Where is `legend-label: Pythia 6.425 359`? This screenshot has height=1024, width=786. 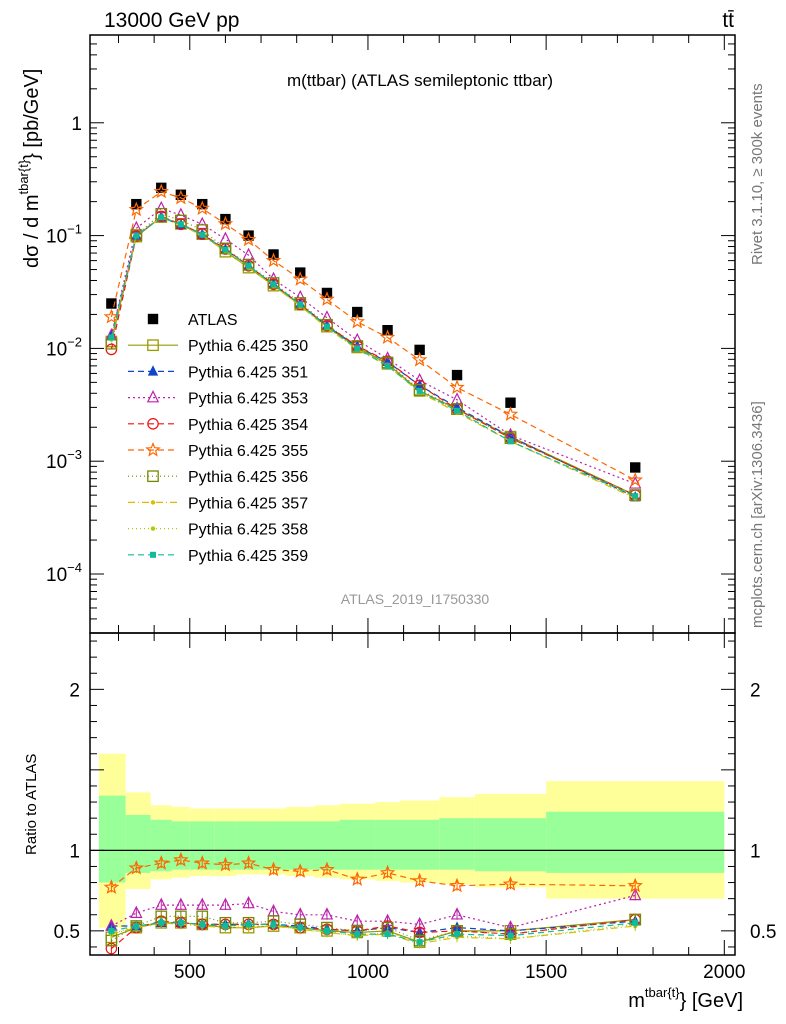
legend-label: Pythia 6.425 359 is located at coordinates (248, 556).